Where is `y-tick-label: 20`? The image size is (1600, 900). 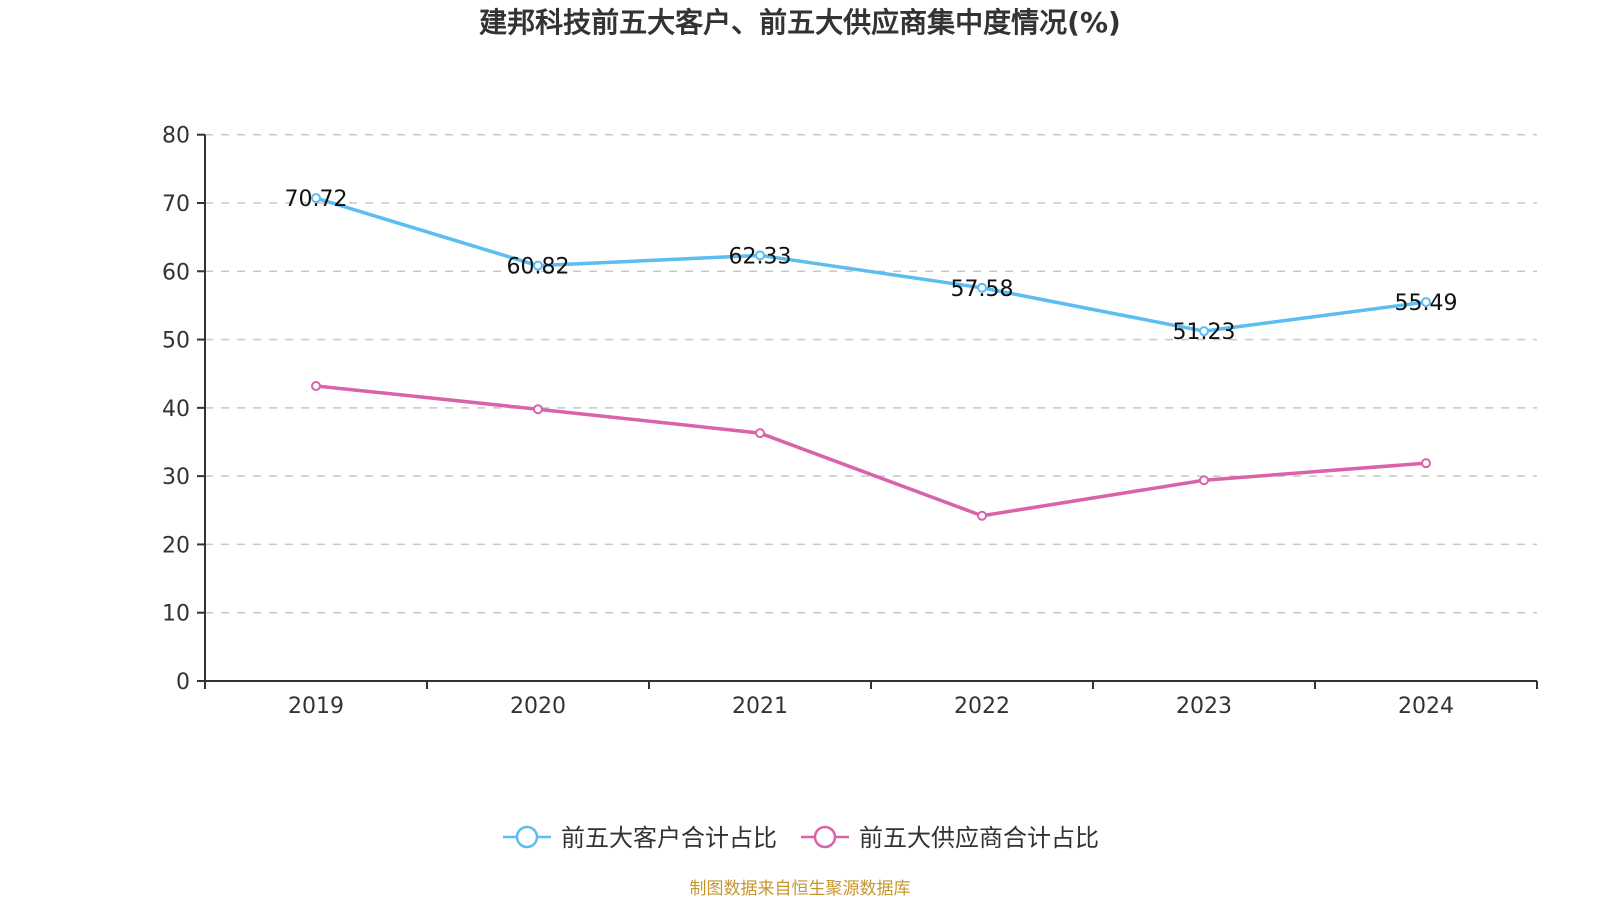
y-tick-label: 20 is located at coordinates (176, 545).